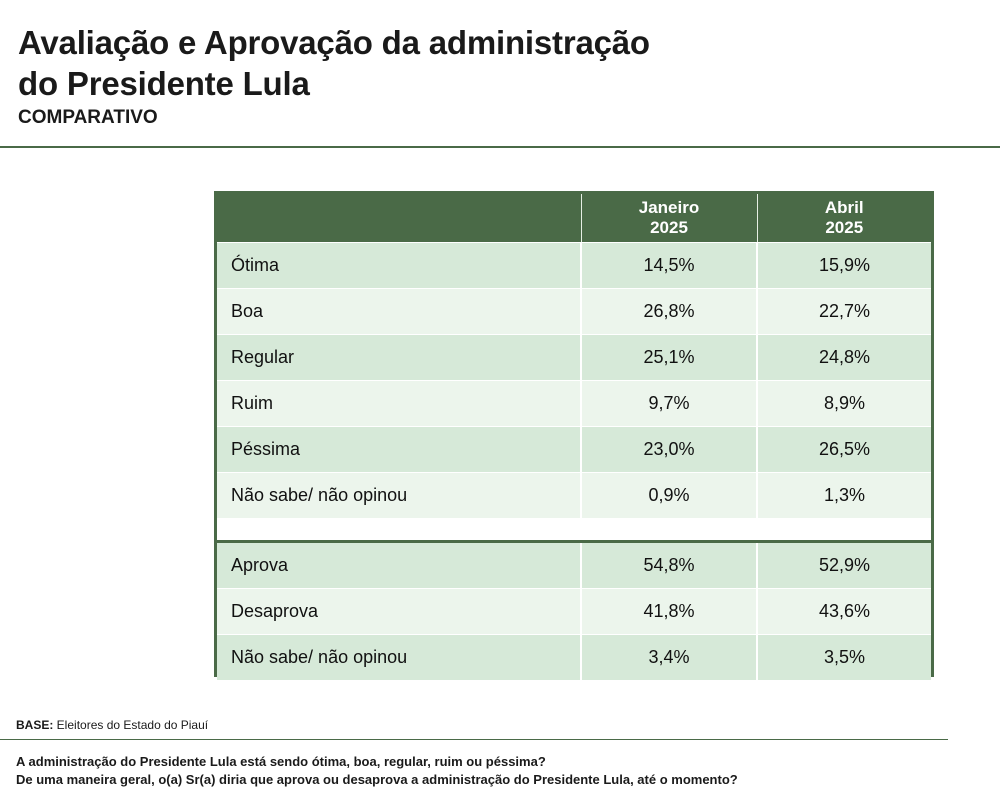 Image resolution: width=1000 pixels, height=803 pixels. I want to click on cell-janeiro: 14,5%, so click(668, 265).